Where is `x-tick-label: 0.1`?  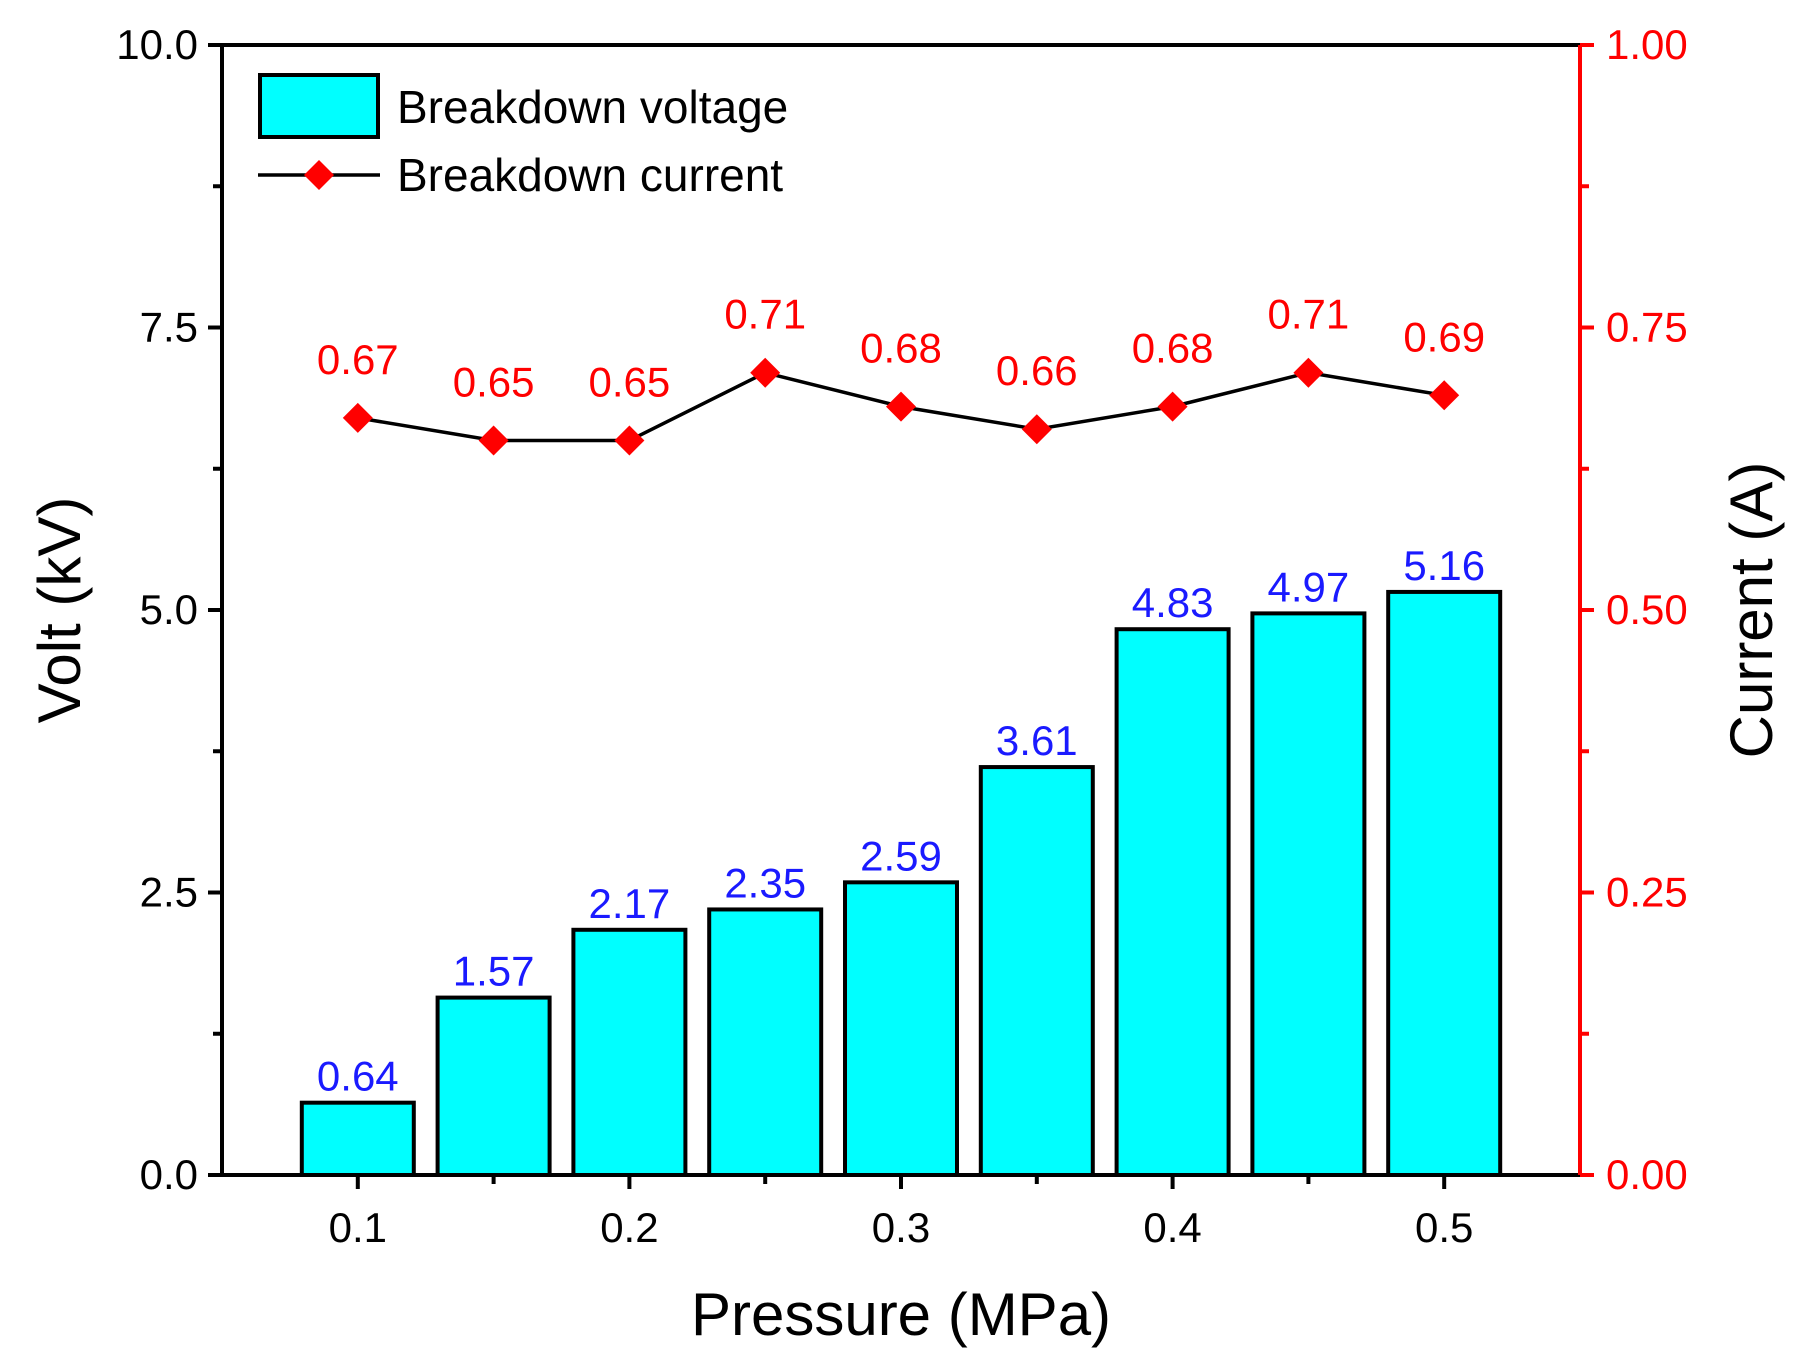
x-tick-label: 0.1 is located at coordinates (358, 1227).